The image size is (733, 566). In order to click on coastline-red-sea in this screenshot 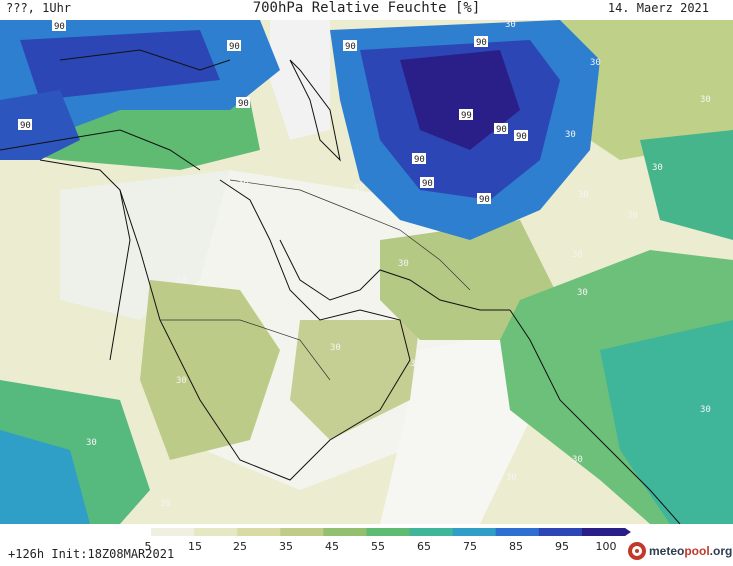, I will do `click(85, 260)`.